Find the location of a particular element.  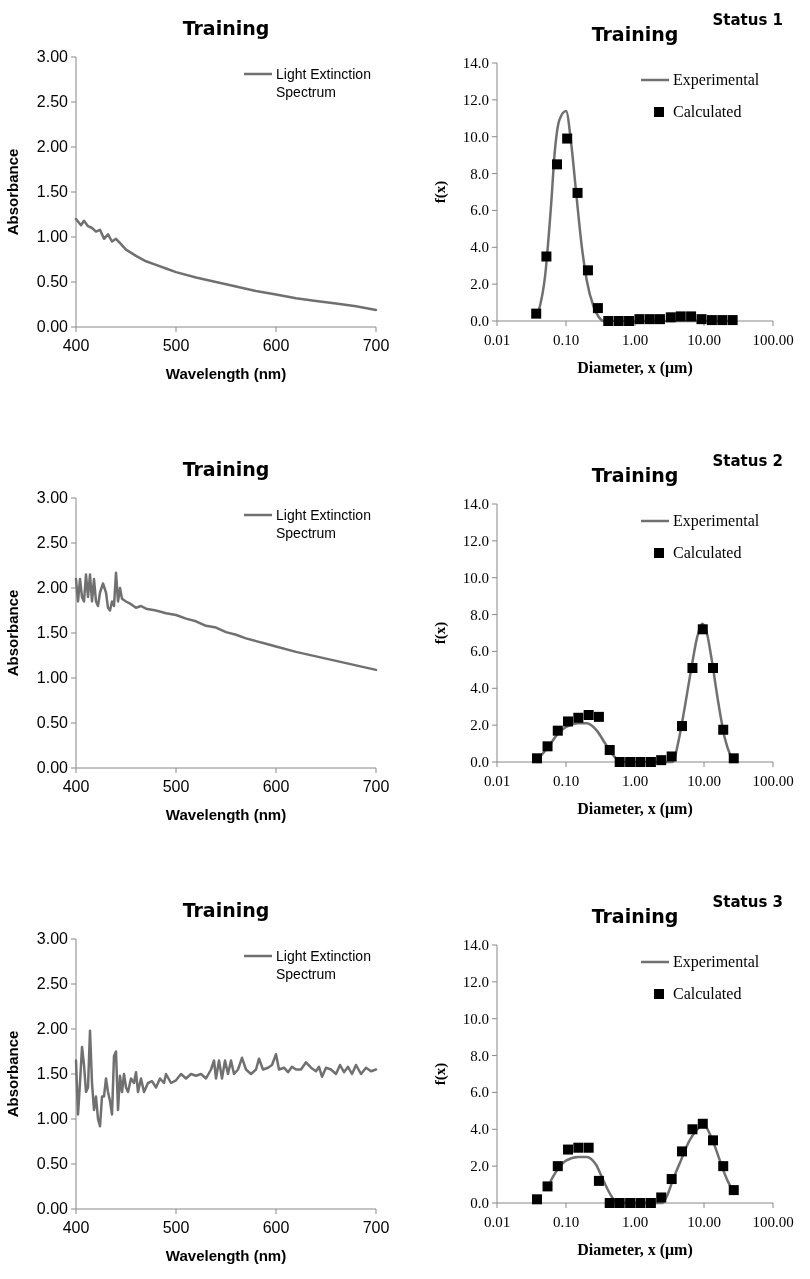

y-tick-label: 0.00 is located at coordinates (52, 326).